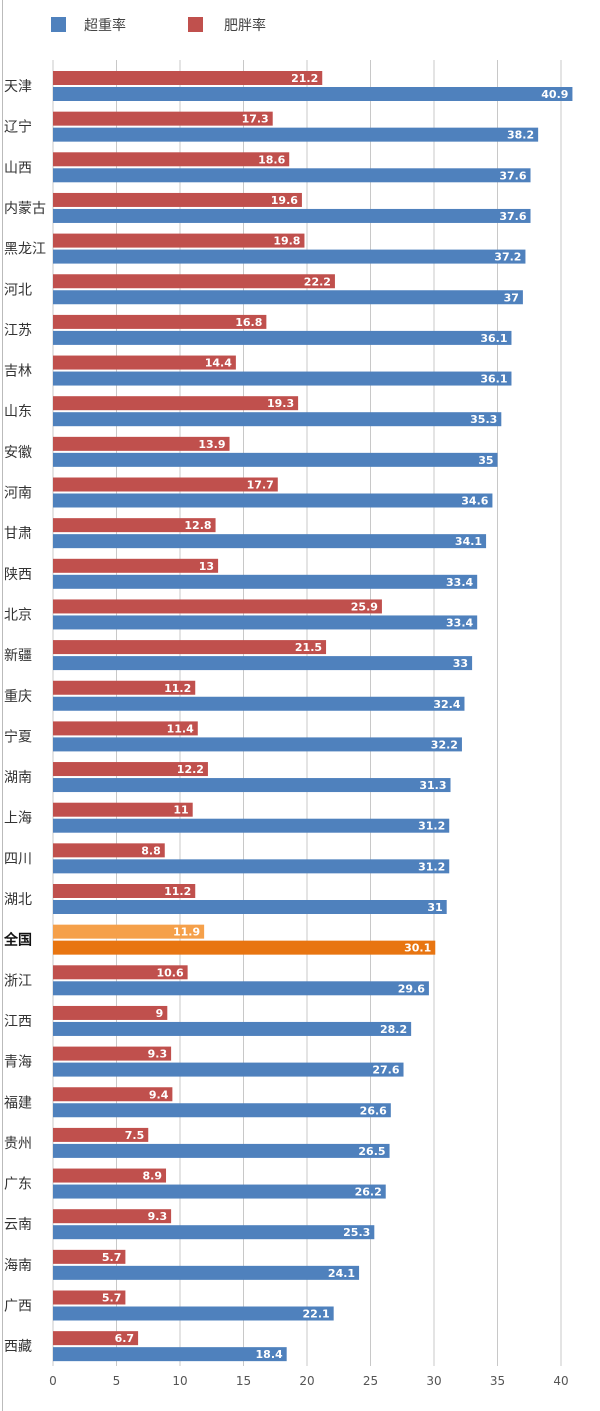 This screenshot has width=600, height=1411. Describe the element at coordinates (370, 1381) in the screenshot. I see `x-tick-label: 25` at that location.